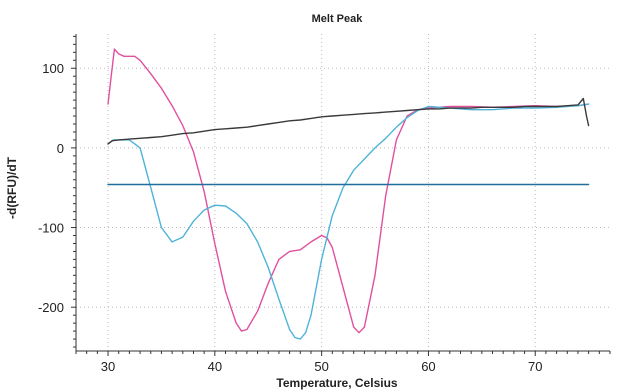  What do you see at coordinates (215, 366) in the screenshot?
I see `x-tick-label: 40` at bounding box center [215, 366].